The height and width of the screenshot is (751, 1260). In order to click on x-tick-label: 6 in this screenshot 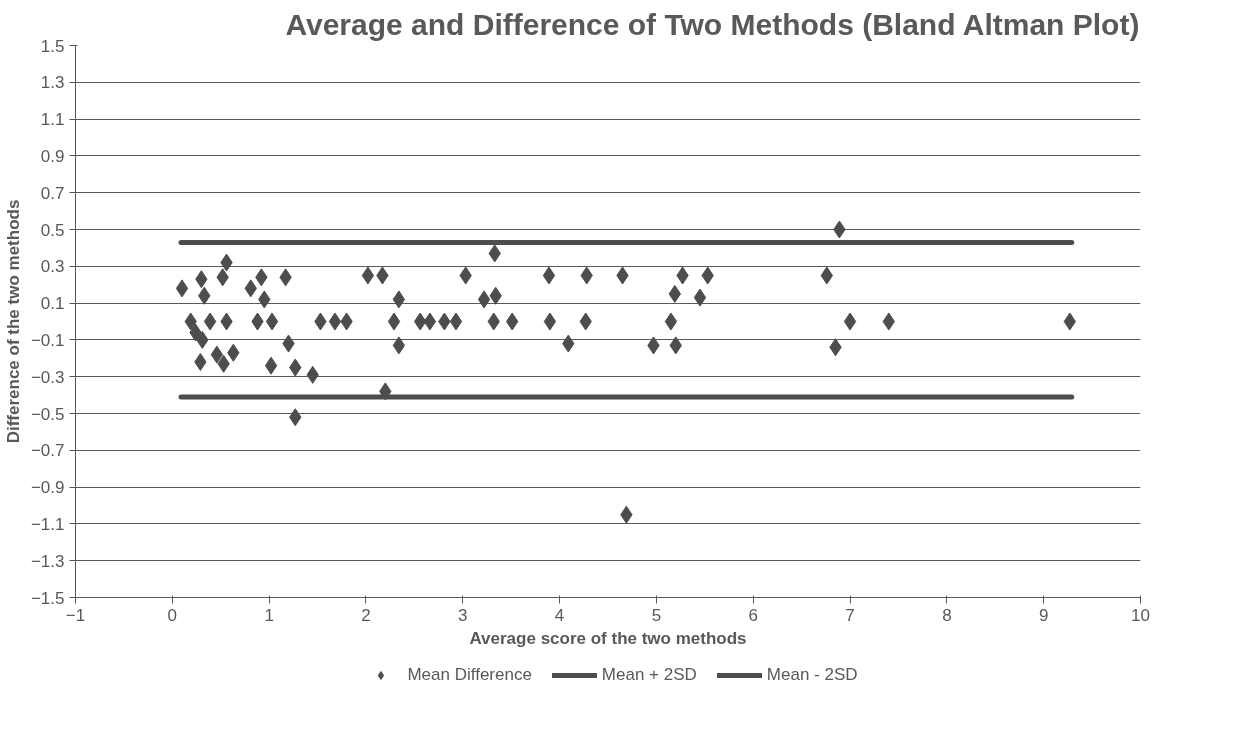, I will do `click(753, 615)`.